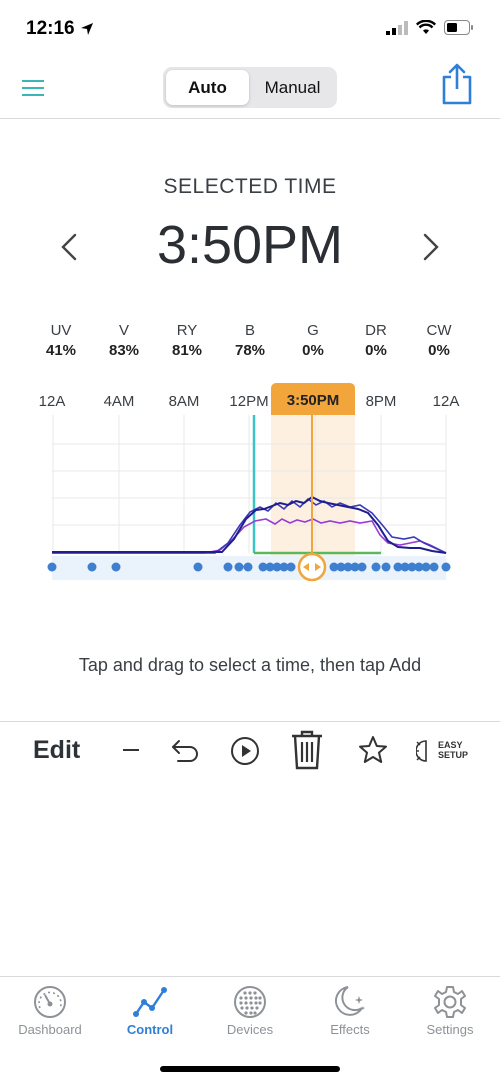  Describe the element at coordinates (250, 245) in the screenshot. I see `selected-time-value: 3:50PM` at that location.